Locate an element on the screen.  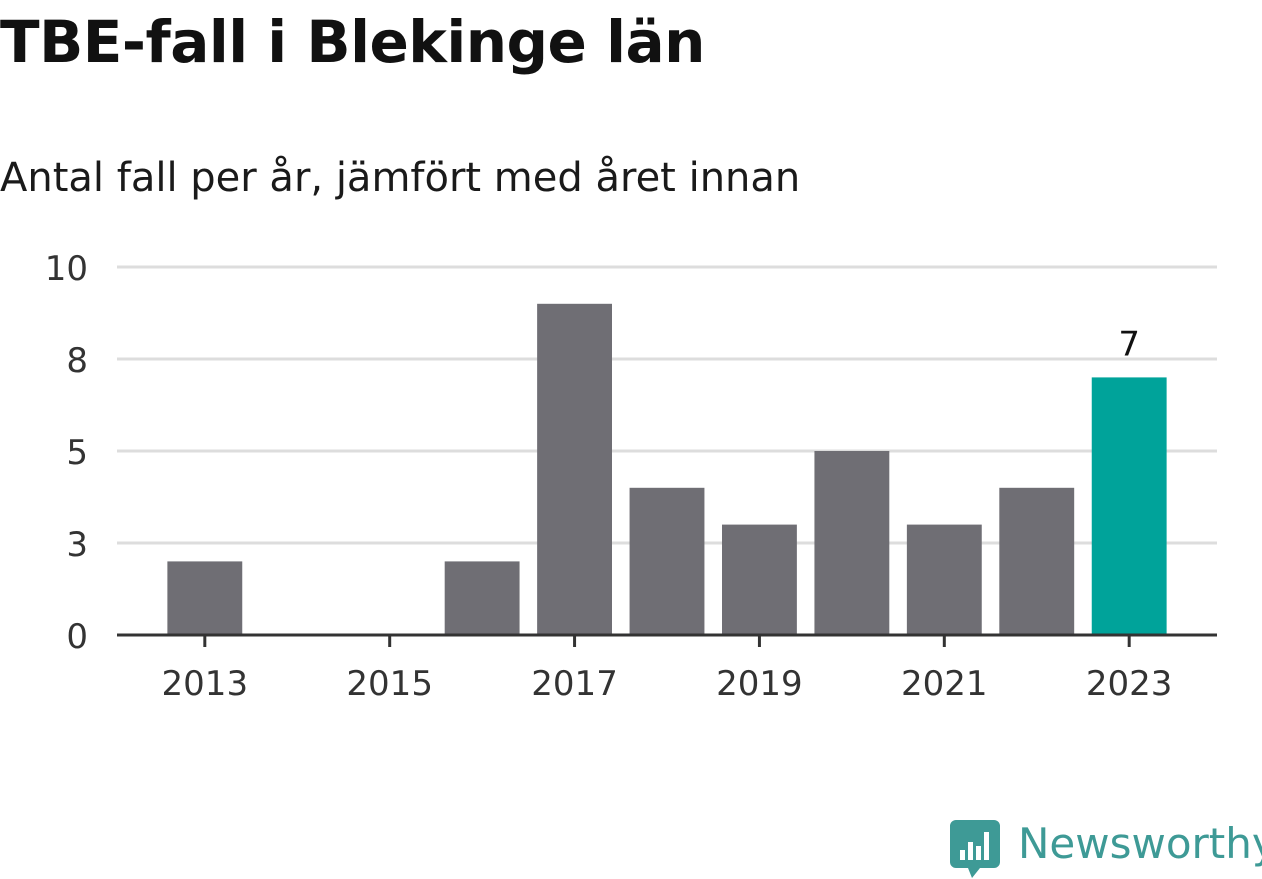
newsworthy-brand: Newsworthy is located at coordinates (1106, 848).